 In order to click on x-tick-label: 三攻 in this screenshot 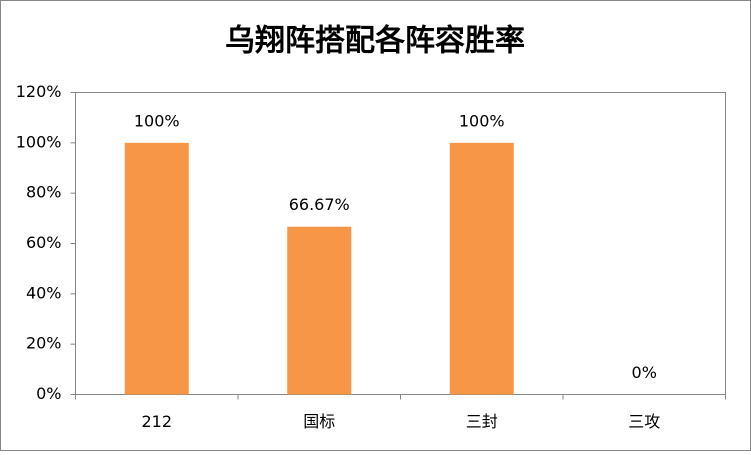, I will do `click(644, 421)`.